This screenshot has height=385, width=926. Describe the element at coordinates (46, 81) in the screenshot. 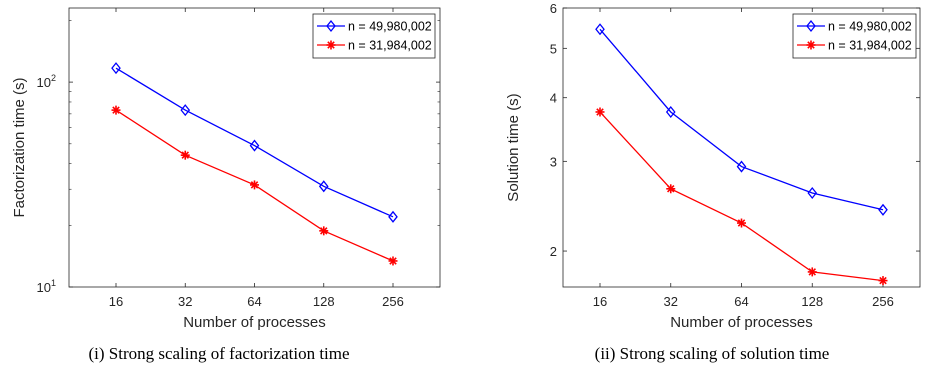

I see `y-tick-label: 10²` at that location.